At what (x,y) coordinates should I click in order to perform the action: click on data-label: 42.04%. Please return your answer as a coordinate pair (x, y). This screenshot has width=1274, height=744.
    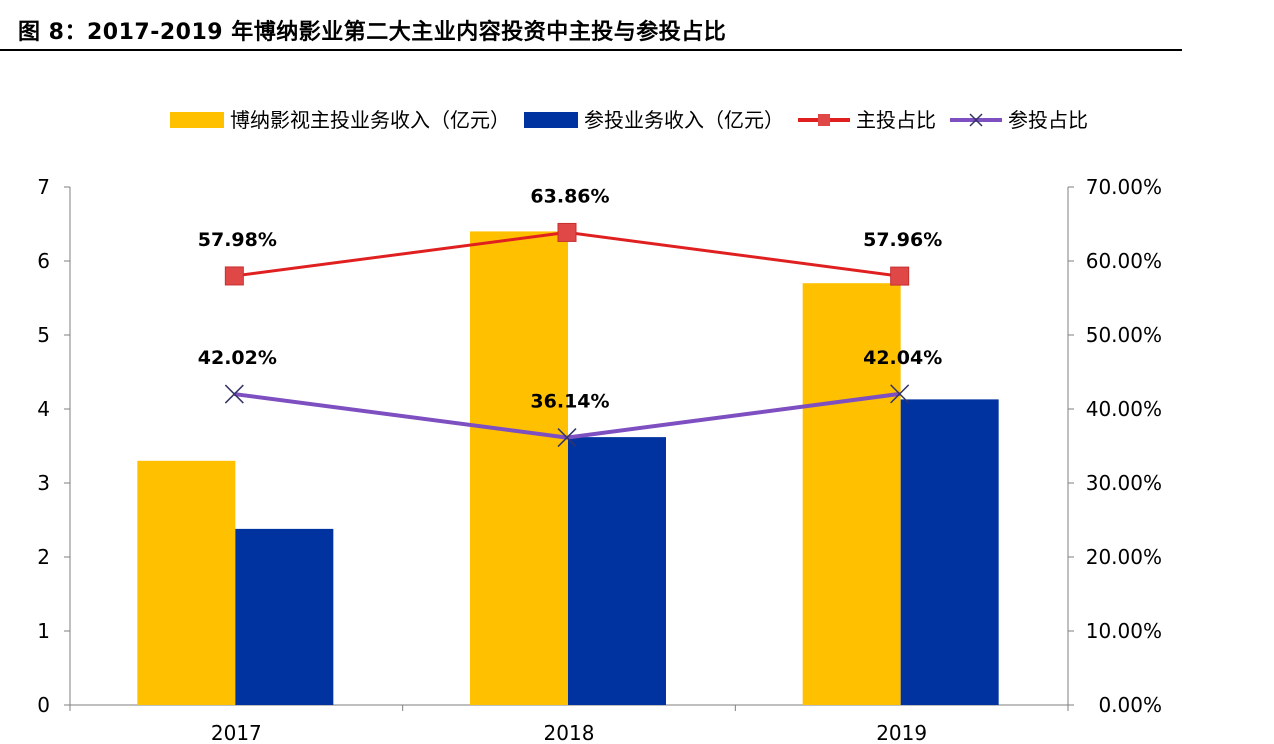
    Looking at the image, I should click on (902, 358).